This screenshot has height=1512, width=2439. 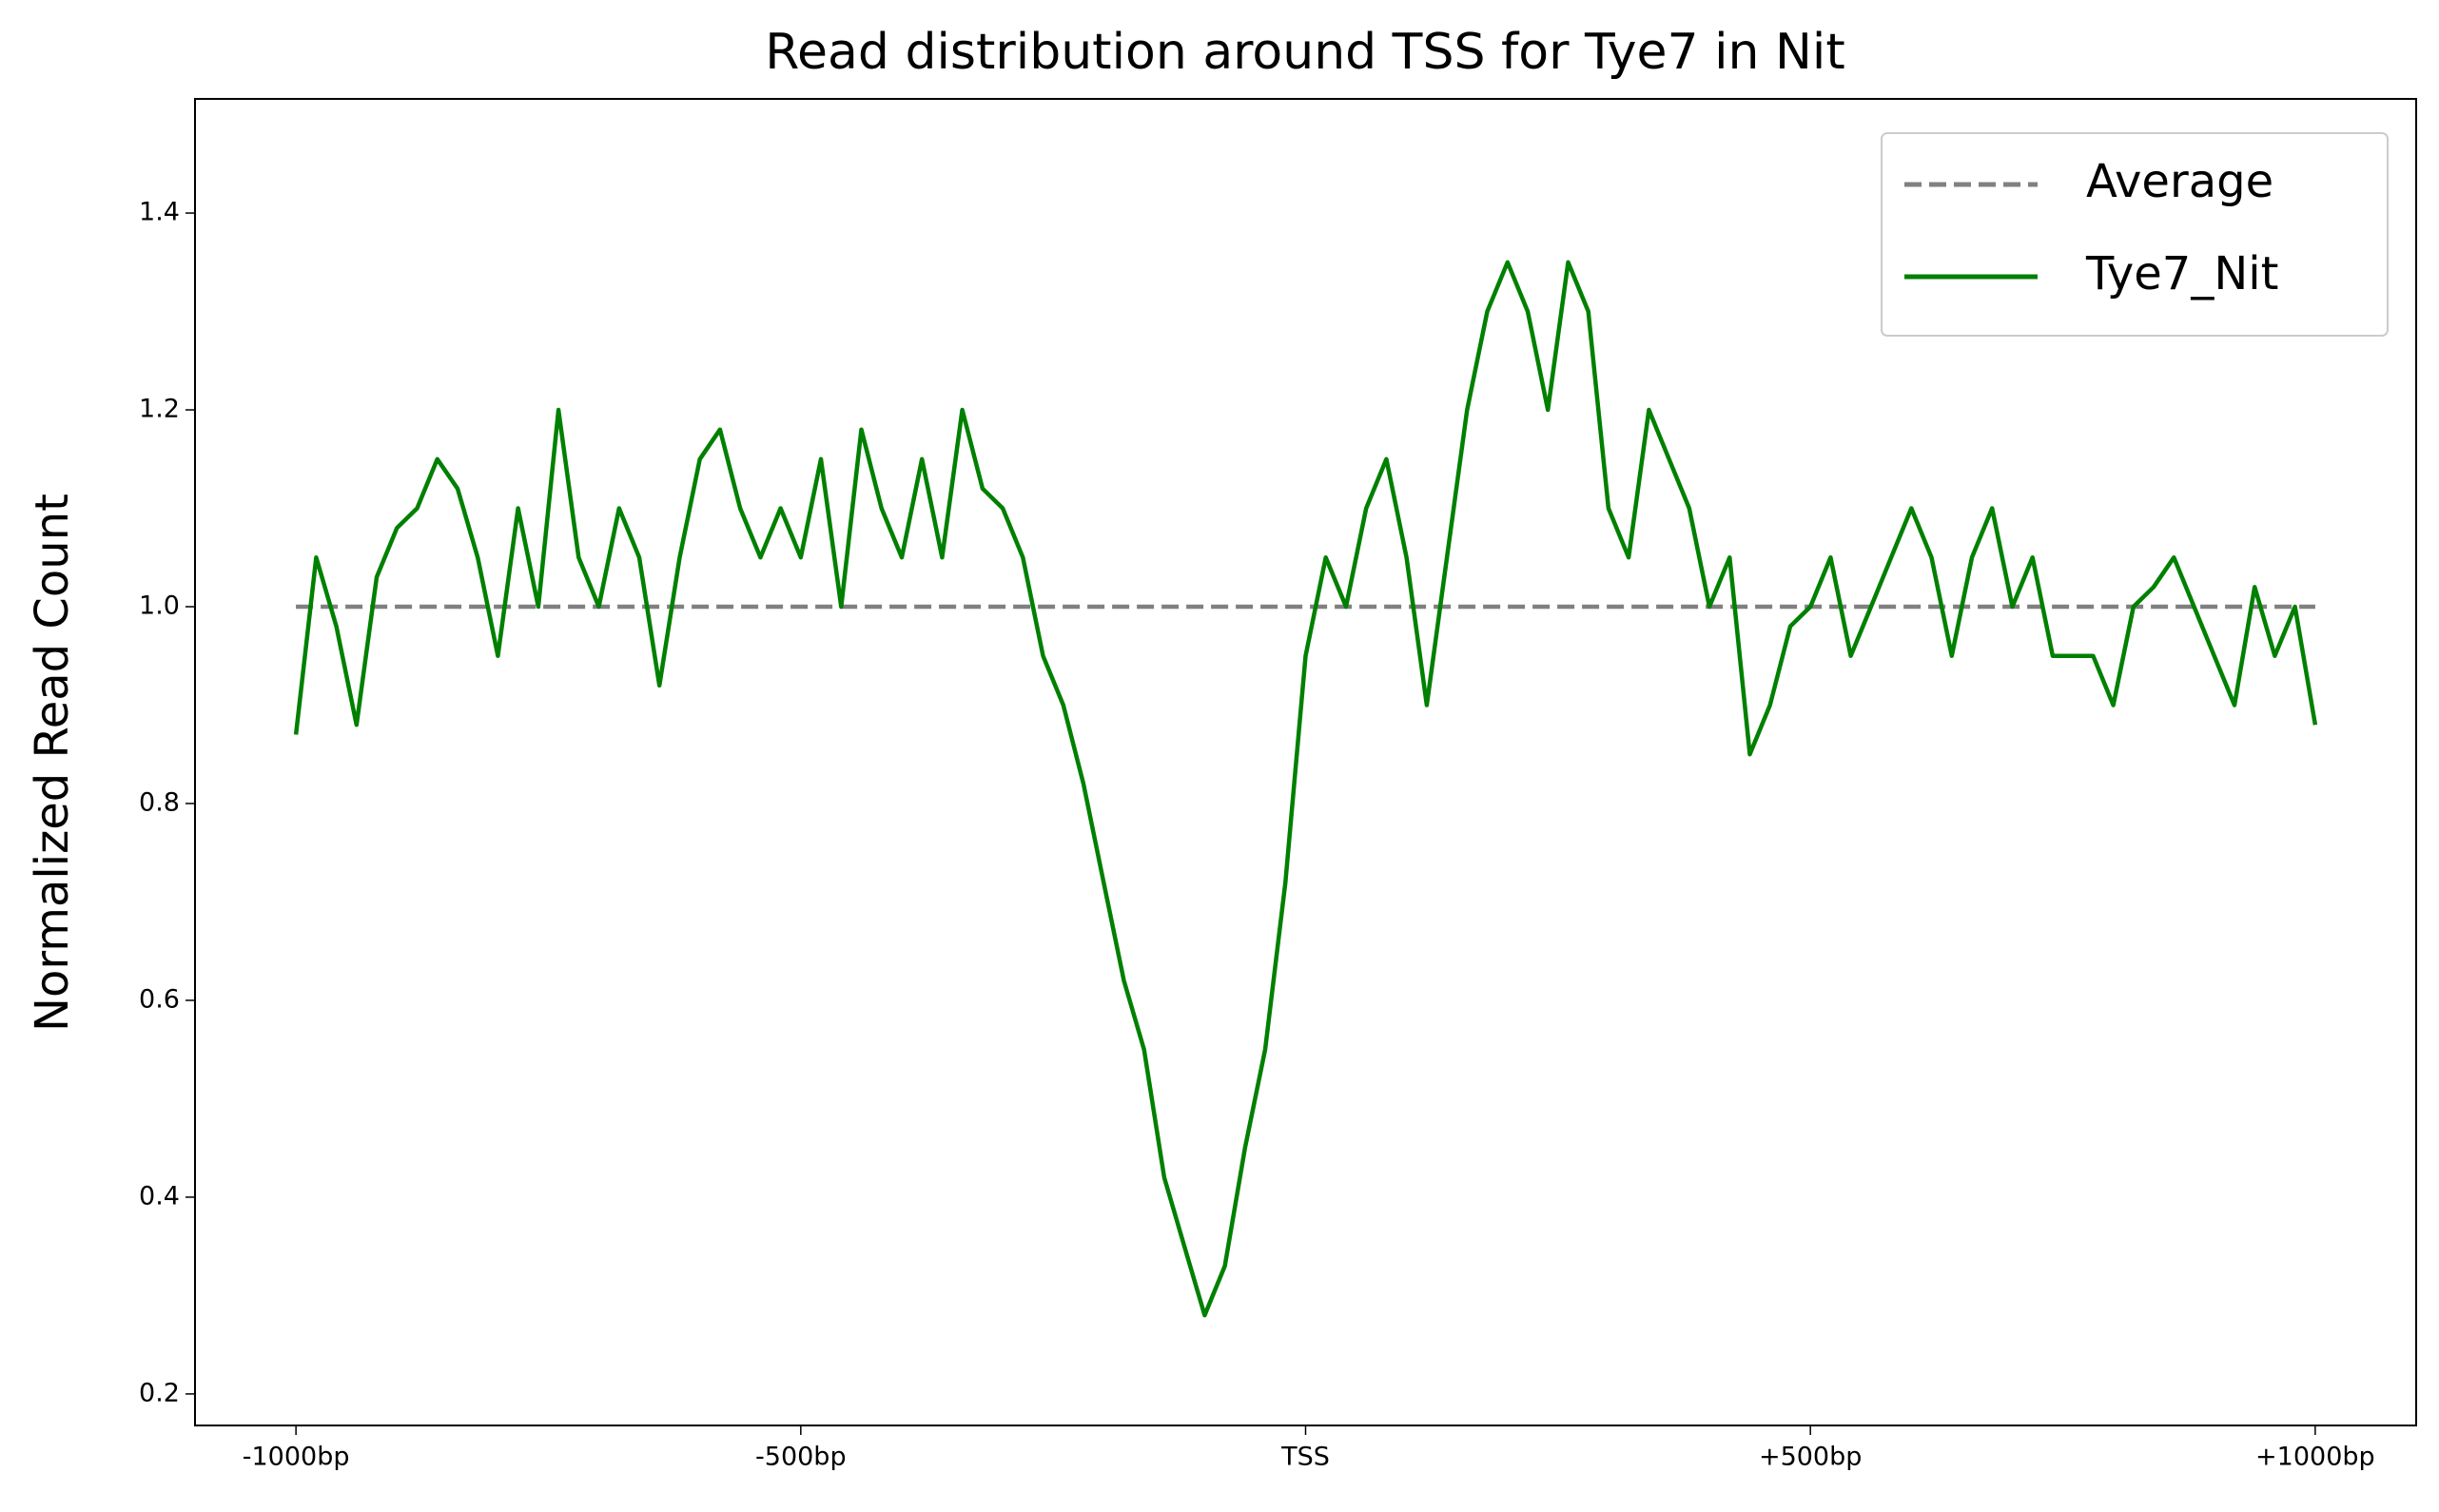 I want to click on y-tick-label: 0.6, so click(x=159, y=999).